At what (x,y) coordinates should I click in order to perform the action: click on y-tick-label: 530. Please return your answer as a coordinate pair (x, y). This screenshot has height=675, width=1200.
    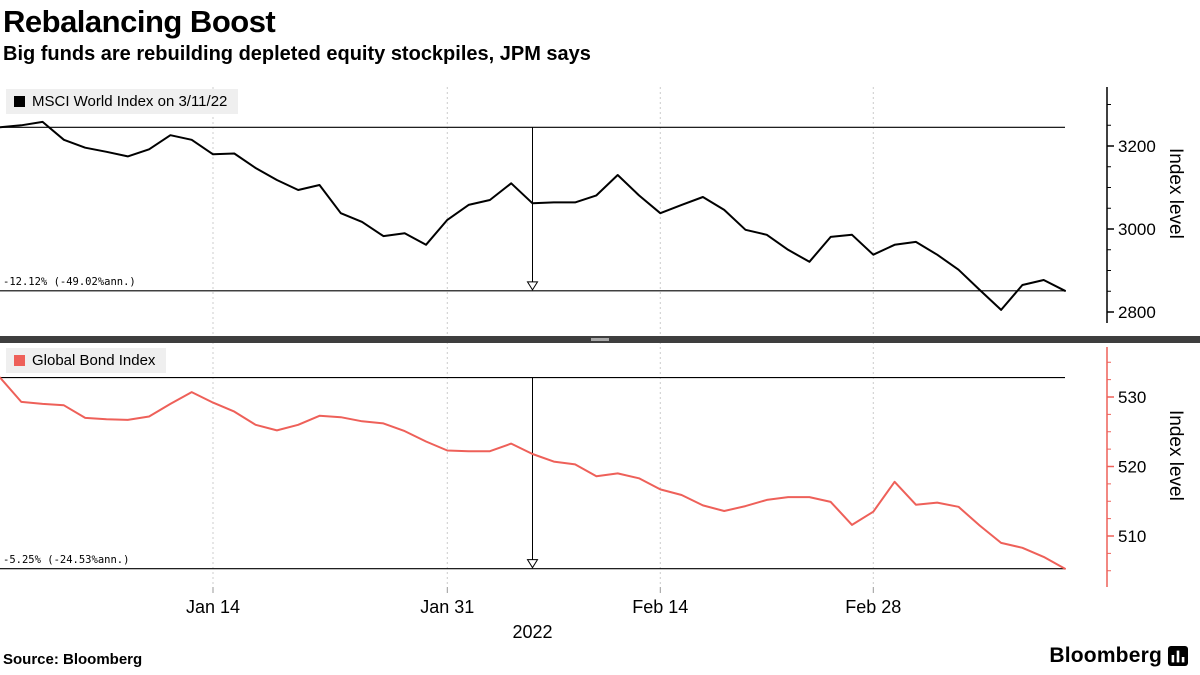
    Looking at the image, I should click on (1132, 397).